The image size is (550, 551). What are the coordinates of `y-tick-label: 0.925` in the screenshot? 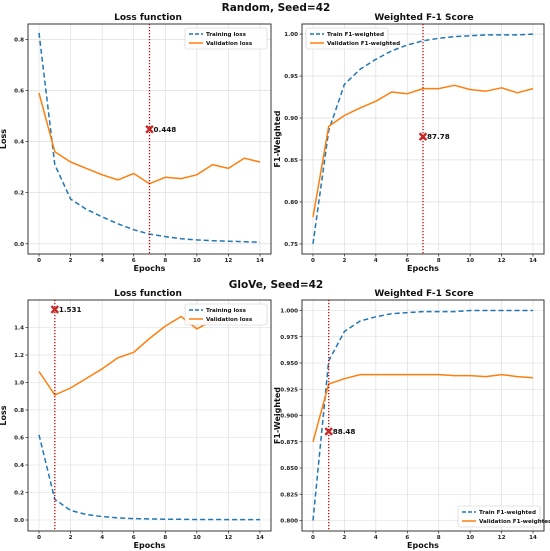 It's located at (289, 390).